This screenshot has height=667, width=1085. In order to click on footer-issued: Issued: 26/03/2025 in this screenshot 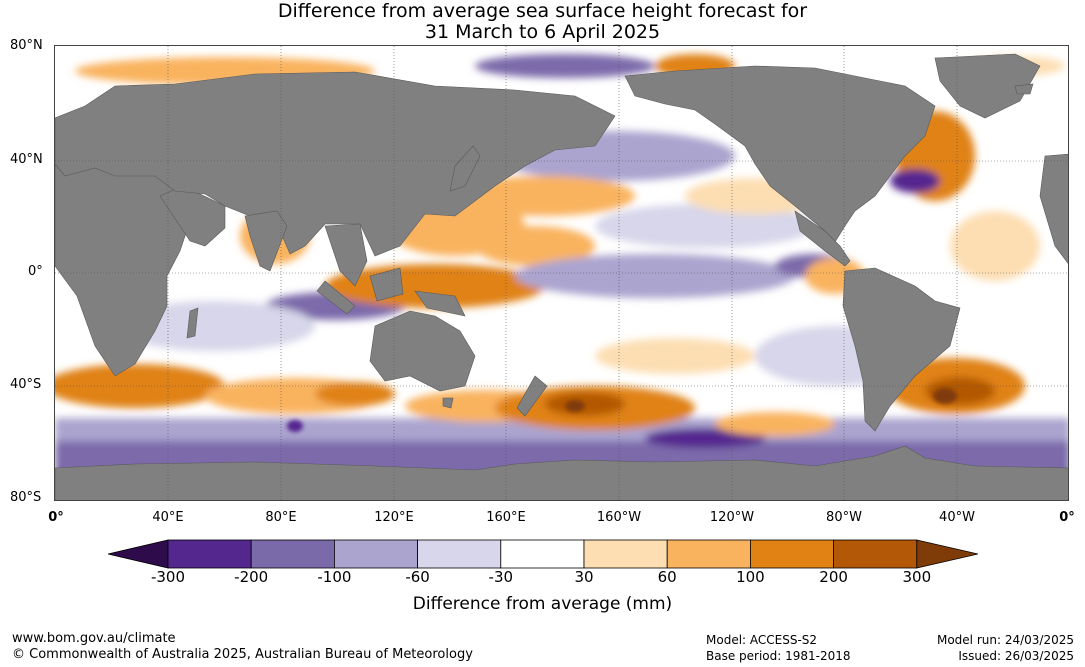, I will do `click(1016, 656)`.